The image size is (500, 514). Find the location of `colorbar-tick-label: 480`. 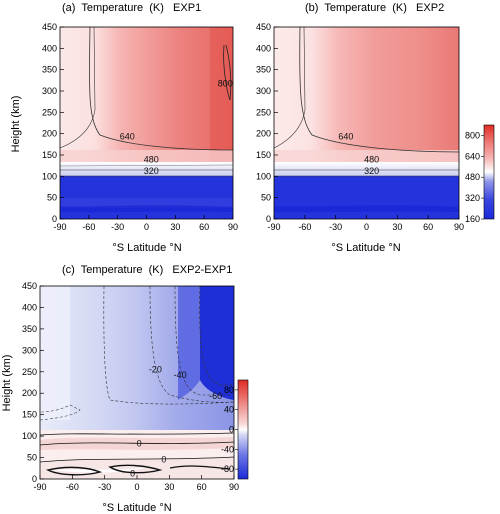

colorbar-tick-label: 480 is located at coordinates (472, 177).